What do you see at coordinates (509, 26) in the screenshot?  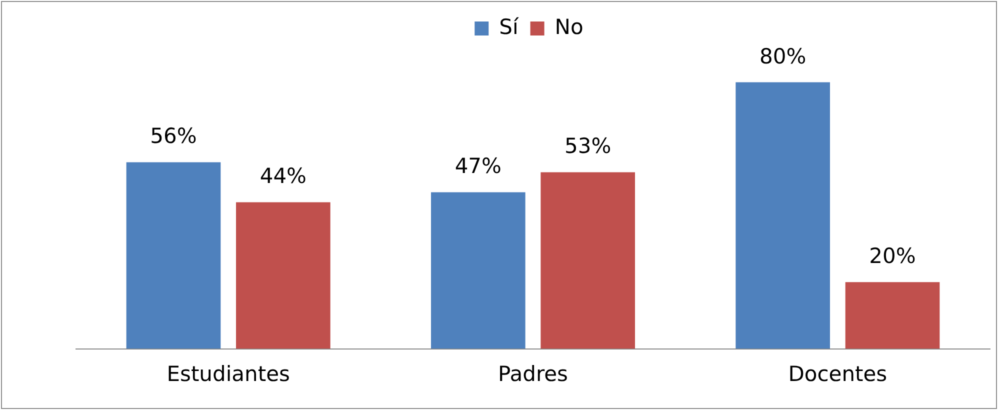 I see `legend-label: Sí` at bounding box center [509, 26].